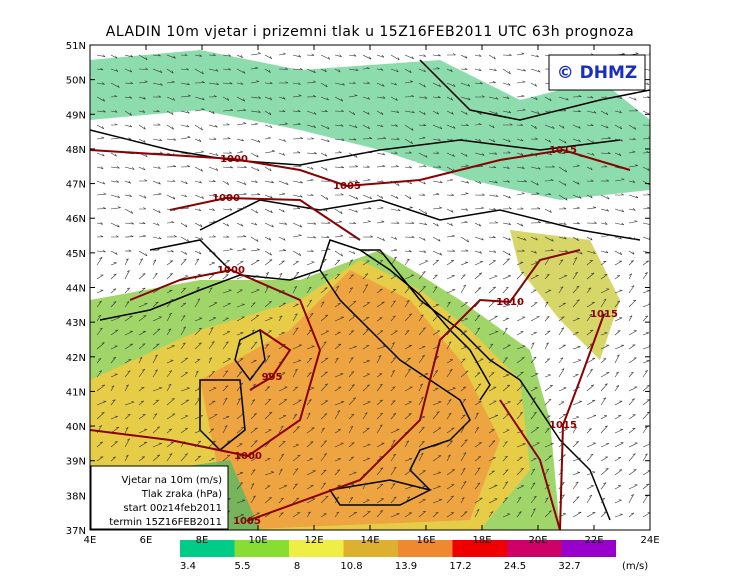 The width and height of the screenshot is (740, 586). What do you see at coordinates (588, 548) in the screenshot?
I see `colorbar-segment` at bounding box center [588, 548].